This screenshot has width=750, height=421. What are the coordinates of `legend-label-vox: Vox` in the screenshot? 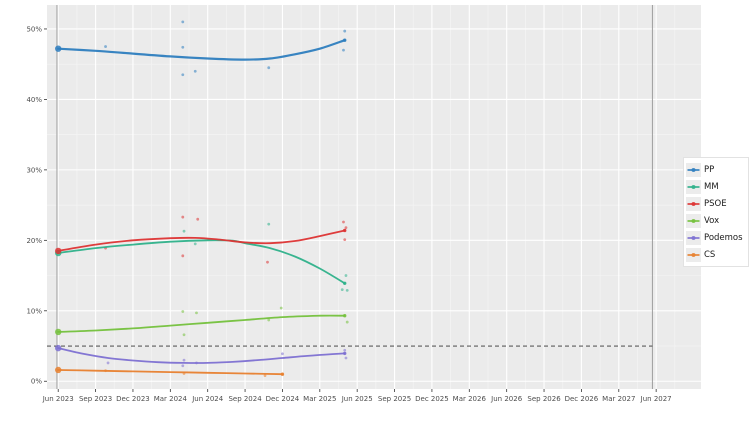 It's located at (712, 220).